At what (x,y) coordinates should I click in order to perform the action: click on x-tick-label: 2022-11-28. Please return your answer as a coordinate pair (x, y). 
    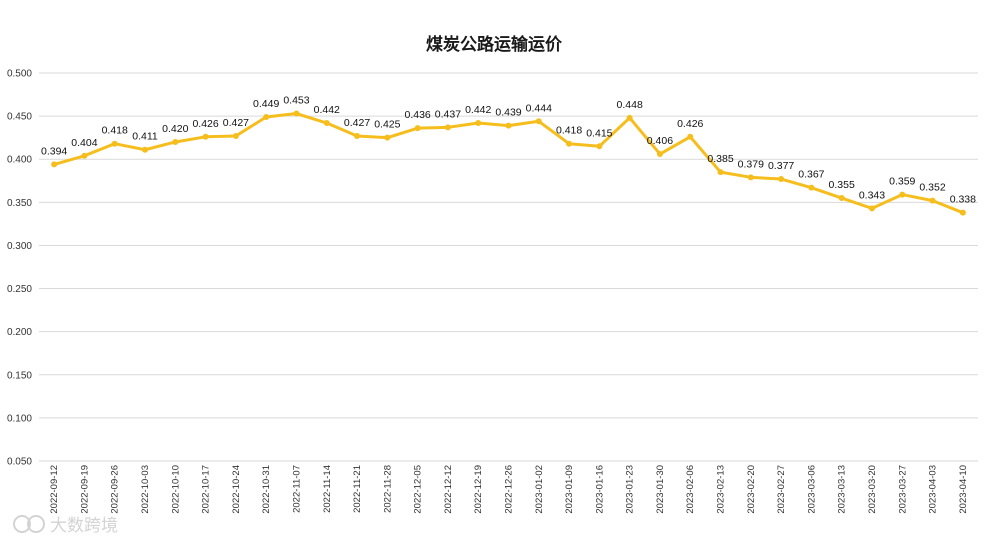
    Looking at the image, I should click on (387, 489).